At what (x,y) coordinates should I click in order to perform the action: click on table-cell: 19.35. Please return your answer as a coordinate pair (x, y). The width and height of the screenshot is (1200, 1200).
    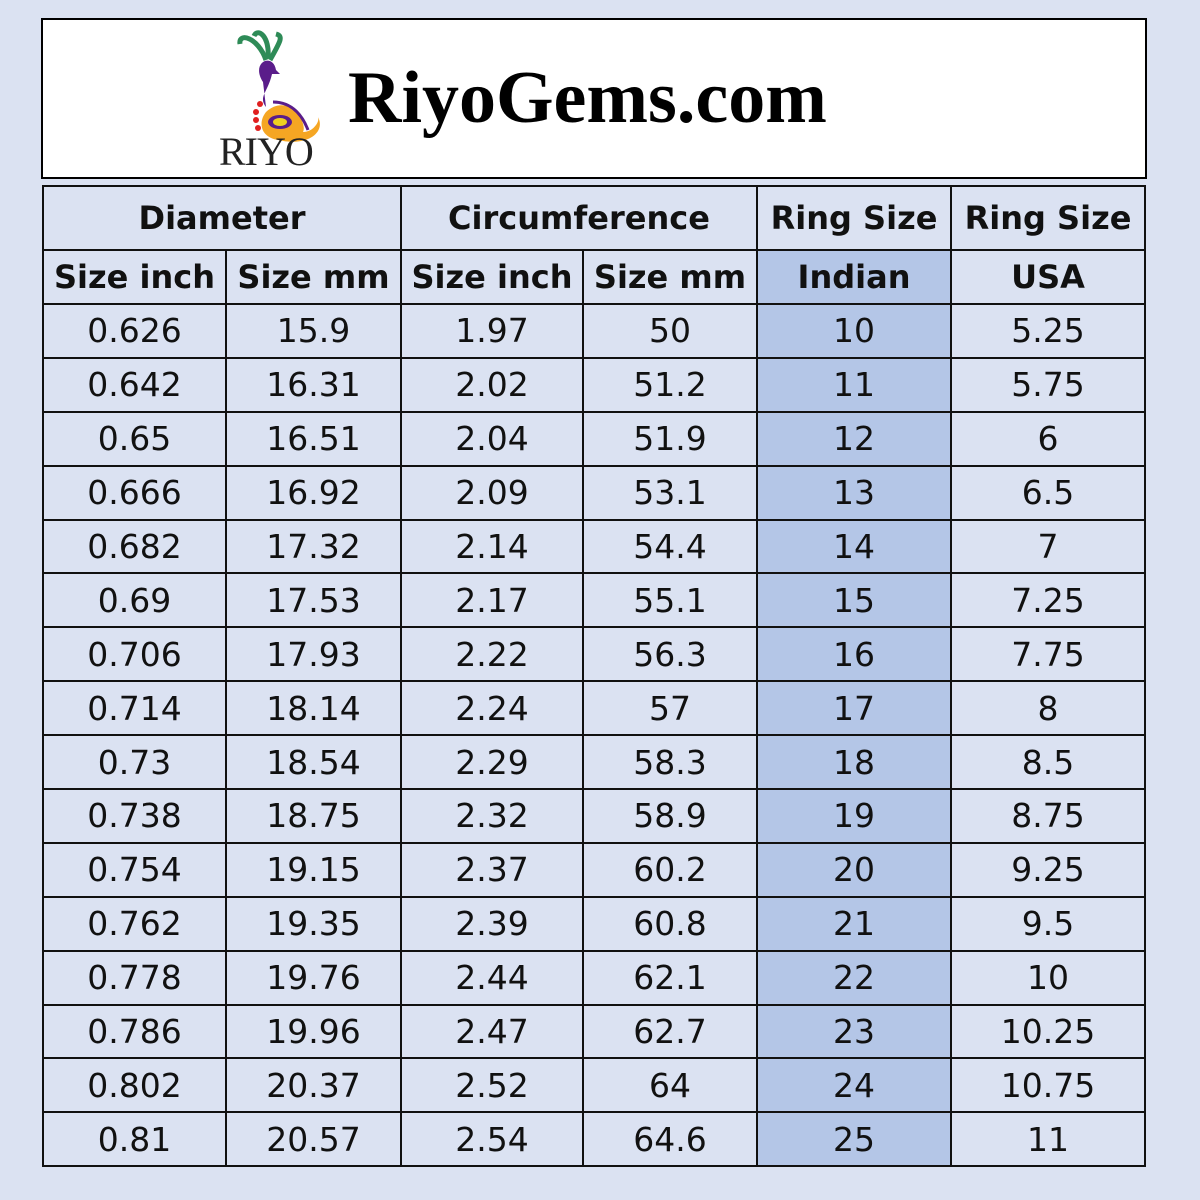
    Looking at the image, I should click on (313, 923).